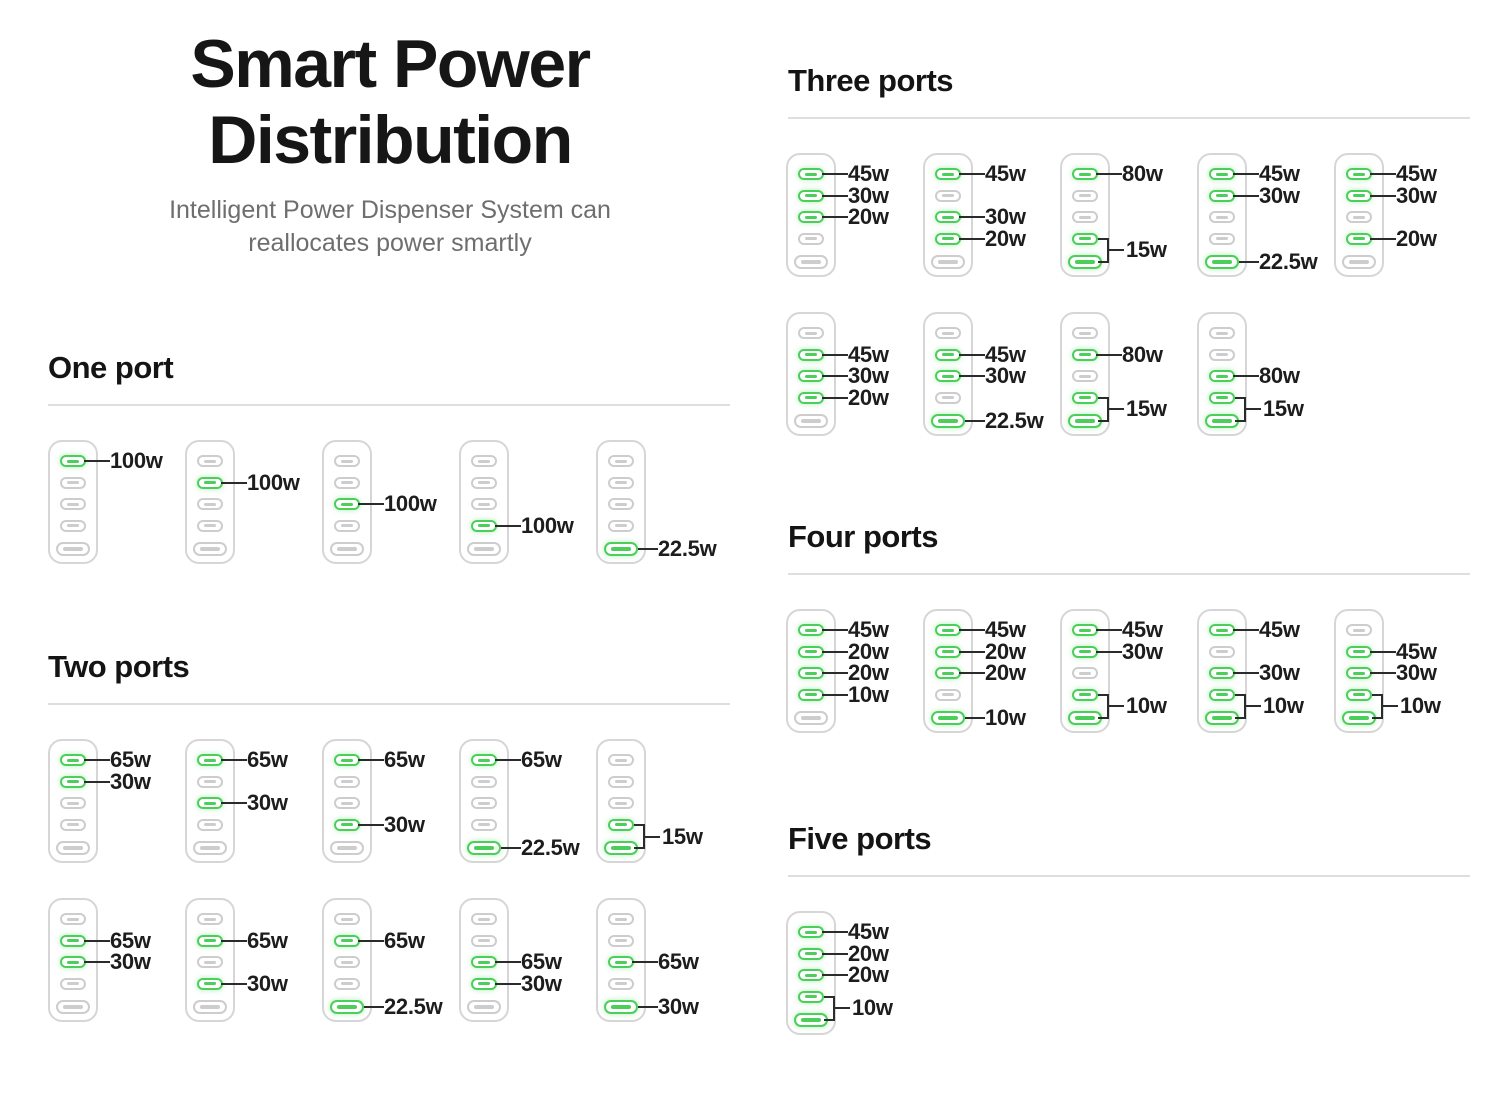 The height and width of the screenshot is (1101, 1500). What do you see at coordinates (390, 140) in the screenshot?
I see `page-title-line2: Distribution` at bounding box center [390, 140].